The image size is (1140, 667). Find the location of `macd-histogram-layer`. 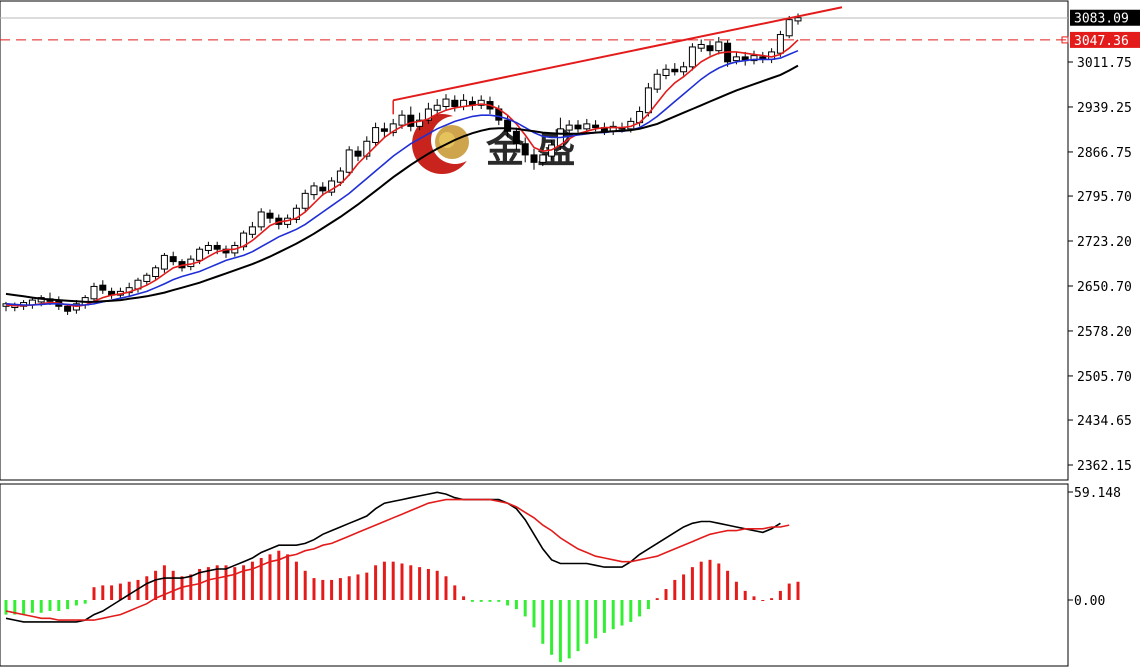

macd-histogram-layer is located at coordinates (402, 606).